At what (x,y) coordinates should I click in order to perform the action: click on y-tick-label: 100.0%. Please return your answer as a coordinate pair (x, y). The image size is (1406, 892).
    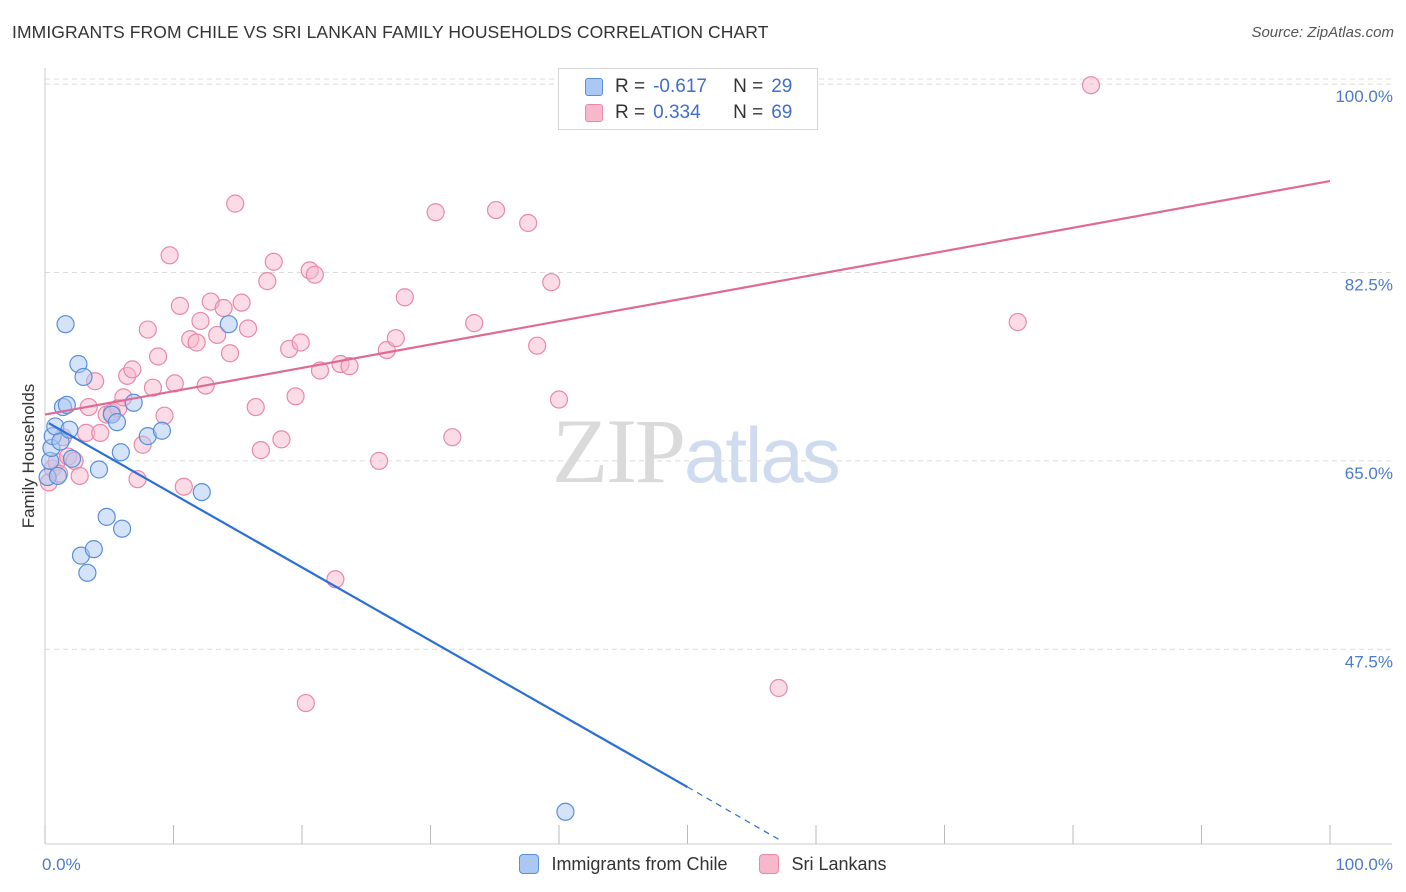
    Looking at the image, I should click on (1364, 96).